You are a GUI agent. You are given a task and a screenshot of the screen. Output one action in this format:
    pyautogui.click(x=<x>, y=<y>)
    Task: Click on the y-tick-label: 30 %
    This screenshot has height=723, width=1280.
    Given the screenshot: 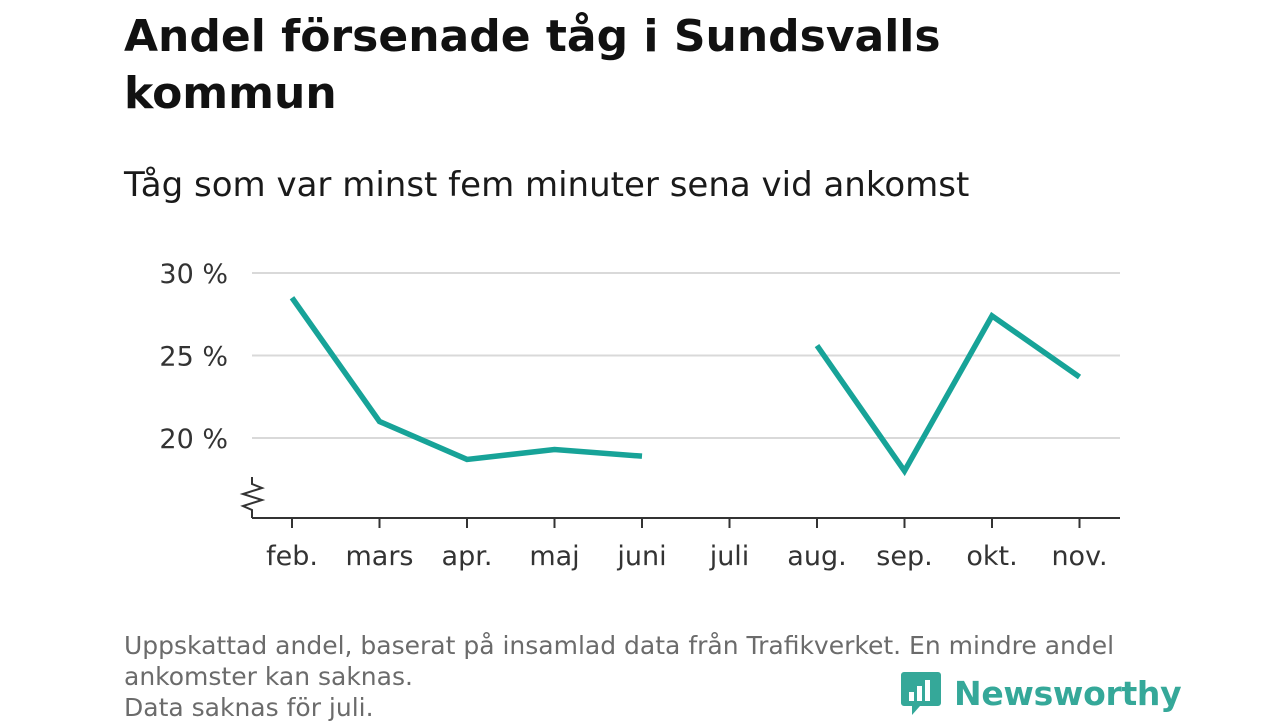 What is the action you would take?
    pyautogui.click(x=193, y=274)
    